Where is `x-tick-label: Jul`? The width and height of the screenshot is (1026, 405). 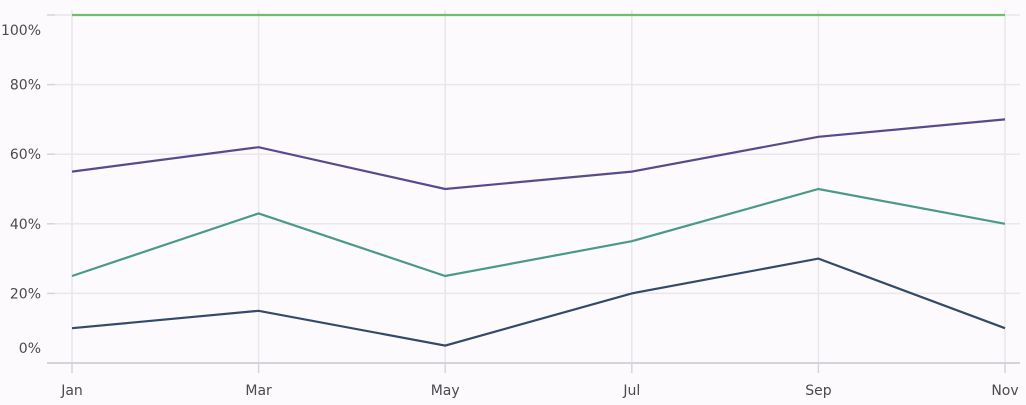 x-tick-label: Jul is located at coordinates (631, 391).